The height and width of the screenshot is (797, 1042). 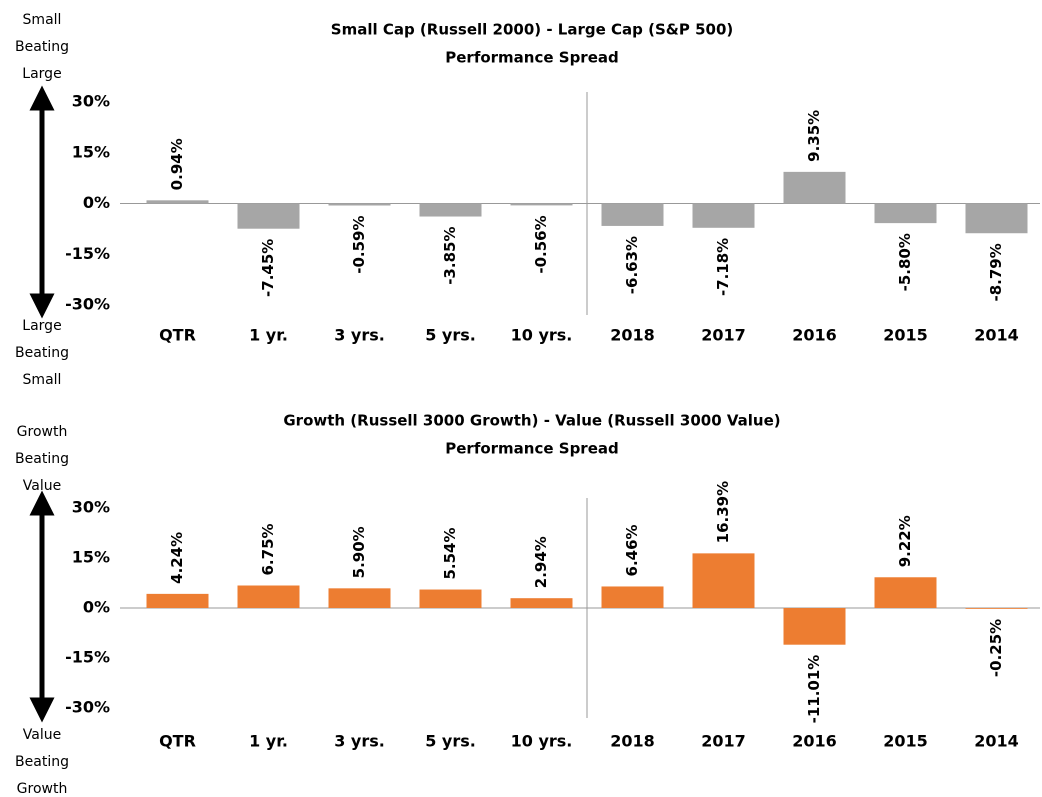 What do you see at coordinates (450, 553) in the screenshot?
I see `data-label: 5.54%` at bounding box center [450, 553].